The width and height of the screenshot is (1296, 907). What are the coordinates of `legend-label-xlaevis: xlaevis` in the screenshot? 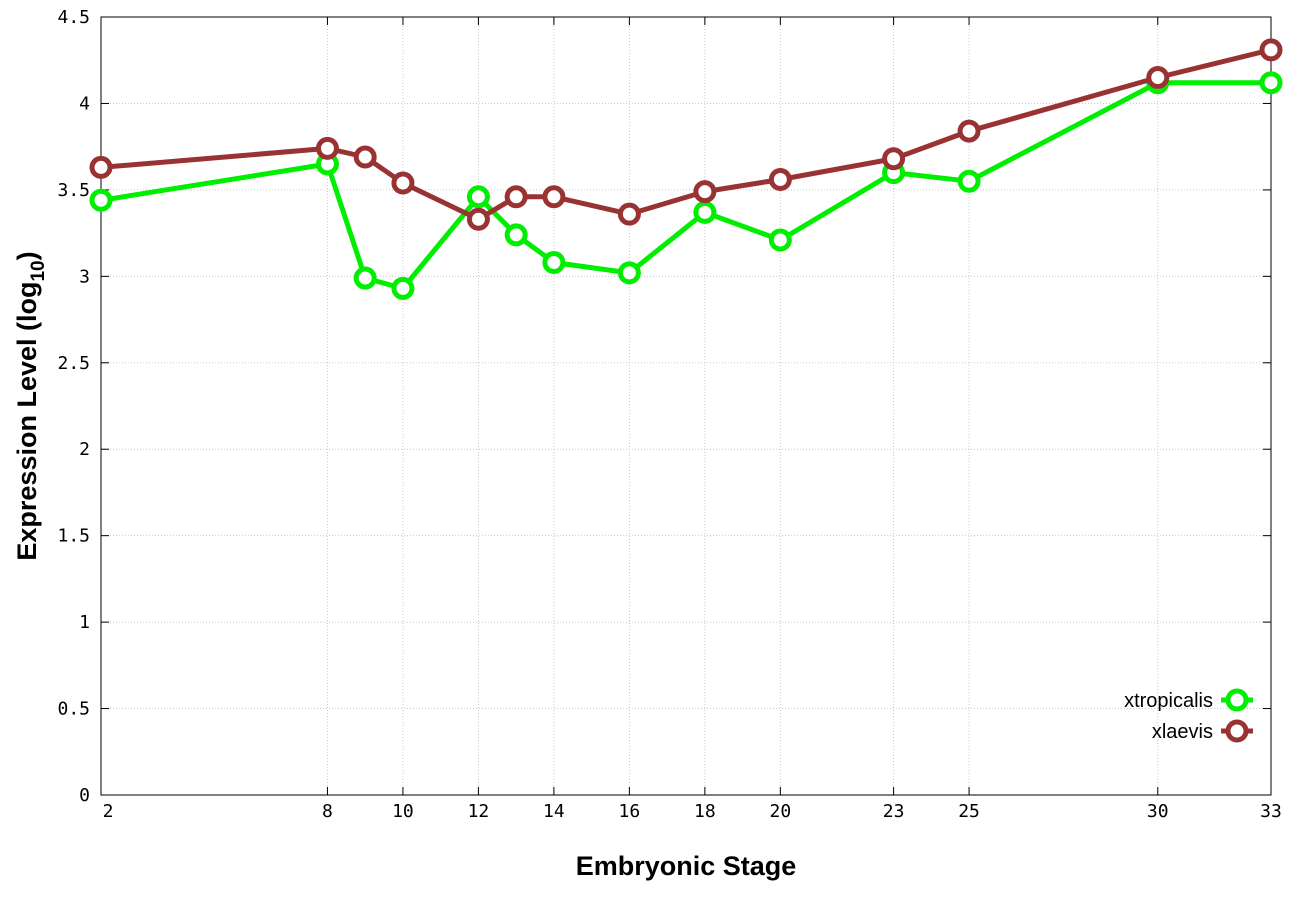 It's located at (1182, 732).